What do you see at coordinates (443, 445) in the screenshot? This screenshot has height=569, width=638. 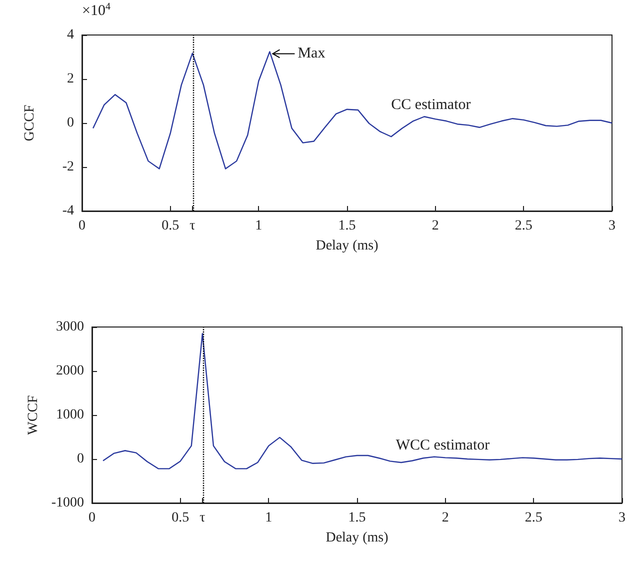 I see `annotation: WCC estimator` at bounding box center [443, 445].